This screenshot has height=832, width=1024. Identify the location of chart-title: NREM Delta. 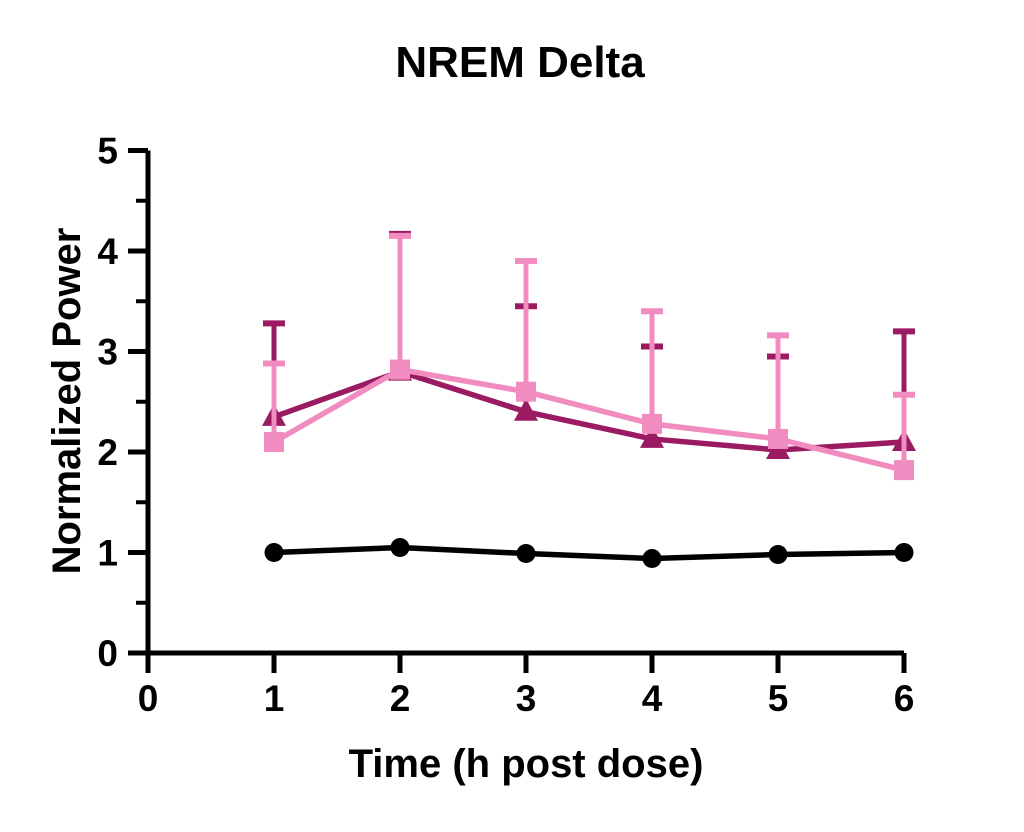
(520, 62).